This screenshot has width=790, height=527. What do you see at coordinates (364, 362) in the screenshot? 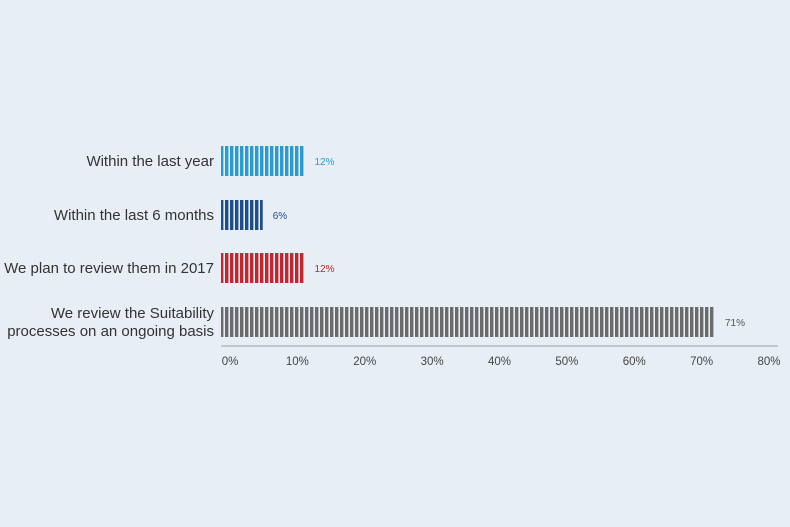
I see `x-tick-label: 20%` at bounding box center [364, 362].